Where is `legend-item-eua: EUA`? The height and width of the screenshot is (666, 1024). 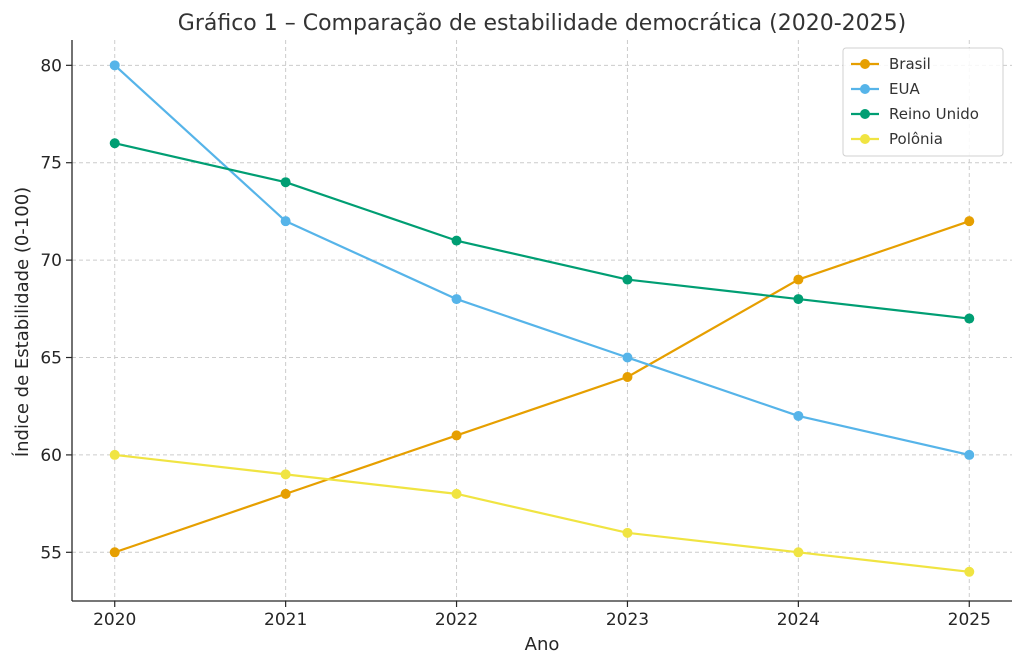
legend-item-eua: EUA is located at coordinates (885, 89).